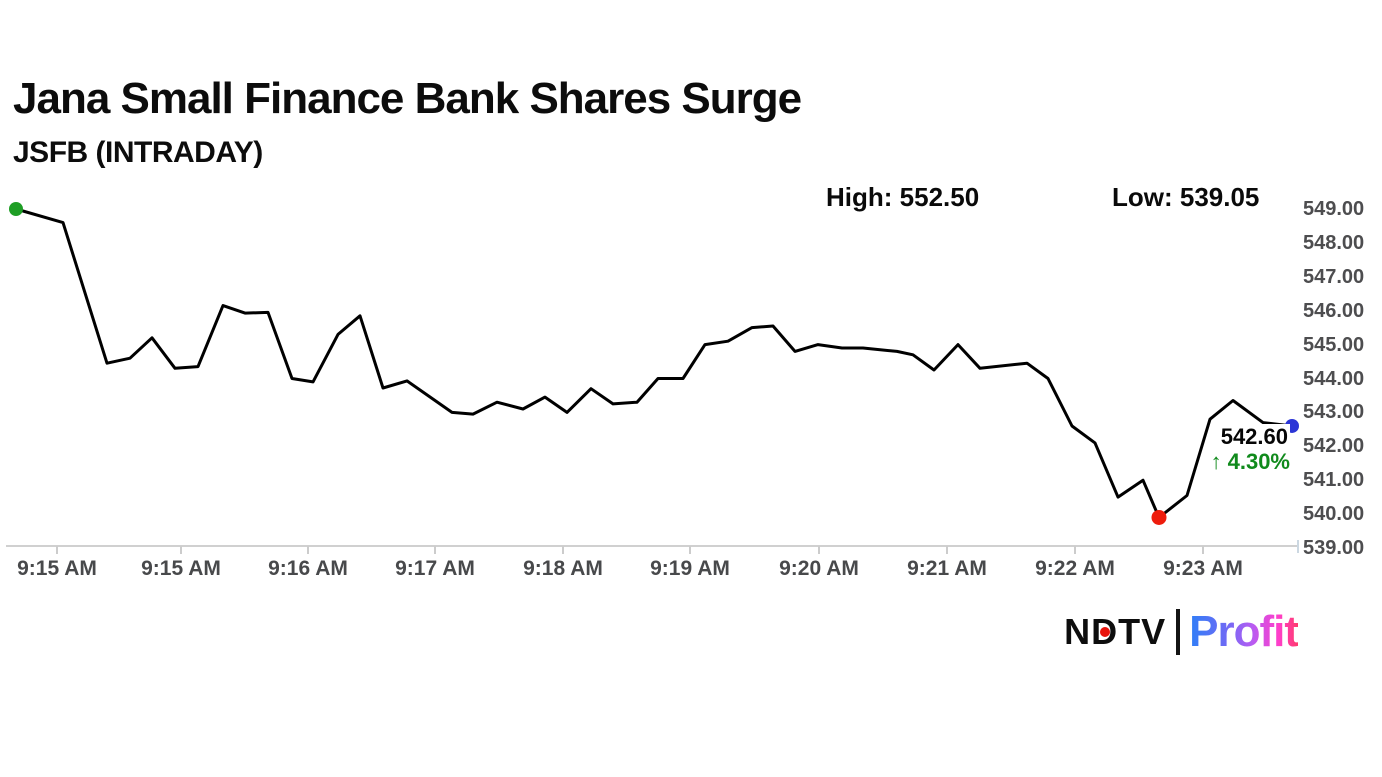 This screenshot has width=1382, height=777. What do you see at coordinates (1334, 480) in the screenshot?
I see `y-axis-tick-label: 541.00` at bounding box center [1334, 480].